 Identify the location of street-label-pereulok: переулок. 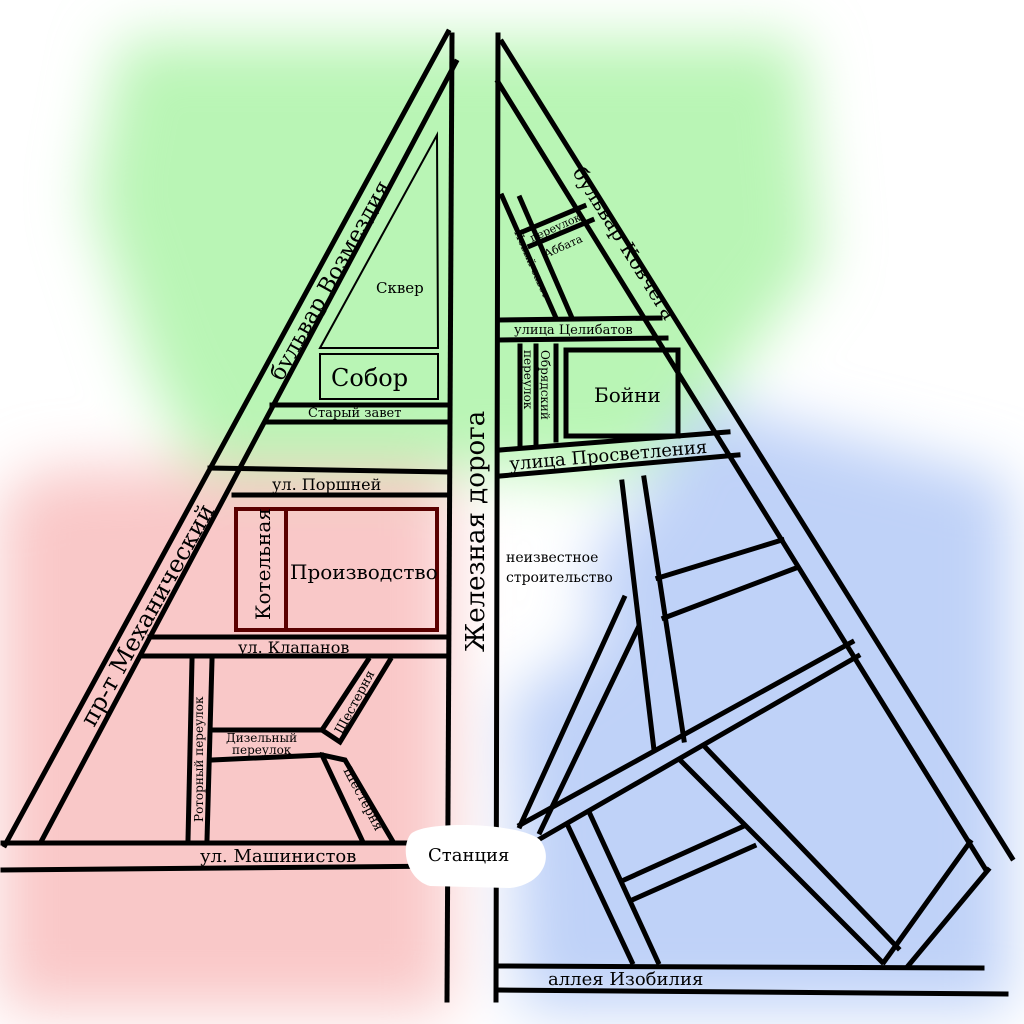
(528, 380).